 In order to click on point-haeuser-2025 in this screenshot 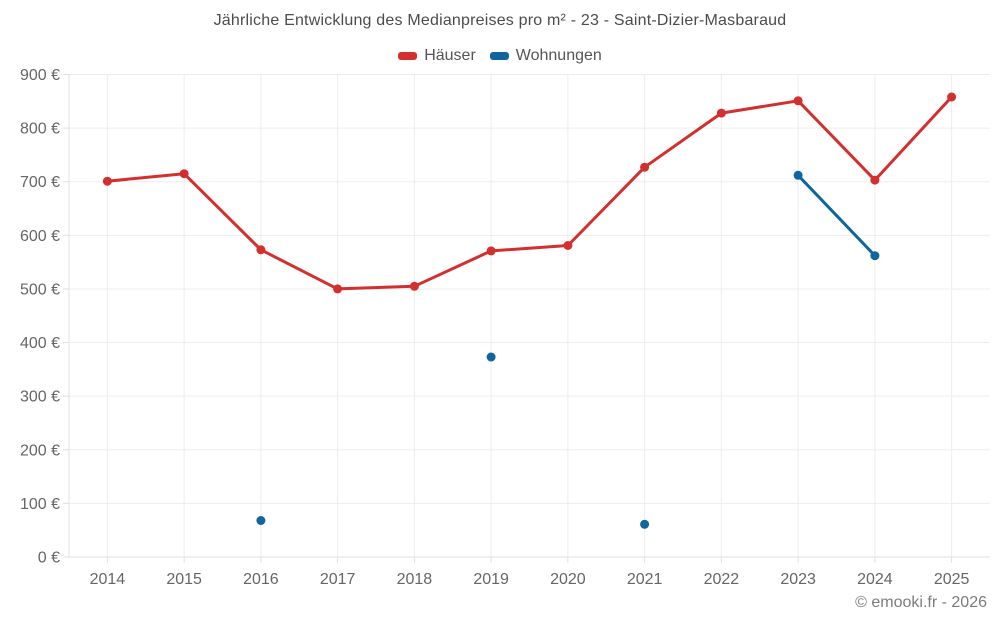, I will do `click(952, 97)`.